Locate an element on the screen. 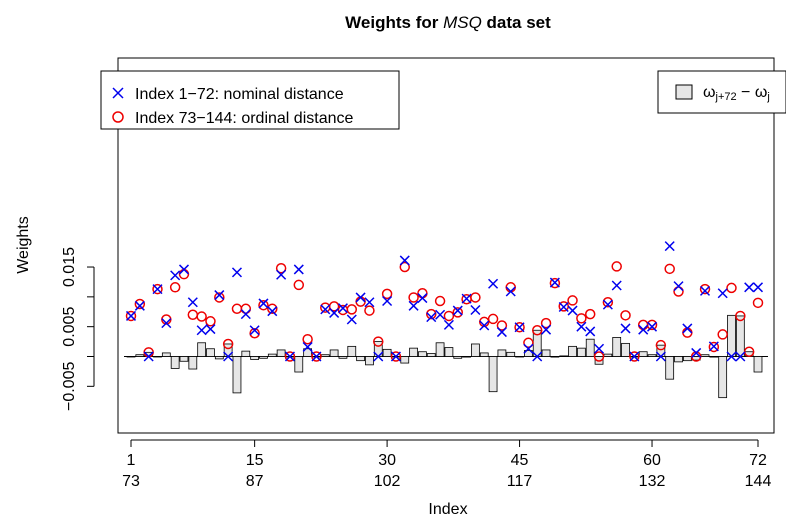 The width and height of the screenshot is (786, 521). legend-nominal-label: Index 1−72: nominal distance is located at coordinates (239, 94).